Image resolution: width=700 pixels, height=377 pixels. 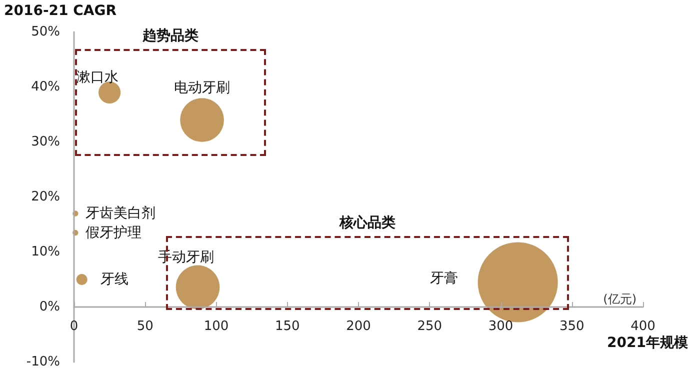 What do you see at coordinates (368, 223) in the screenshot?
I see `annotation: 核心品类` at bounding box center [368, 223].